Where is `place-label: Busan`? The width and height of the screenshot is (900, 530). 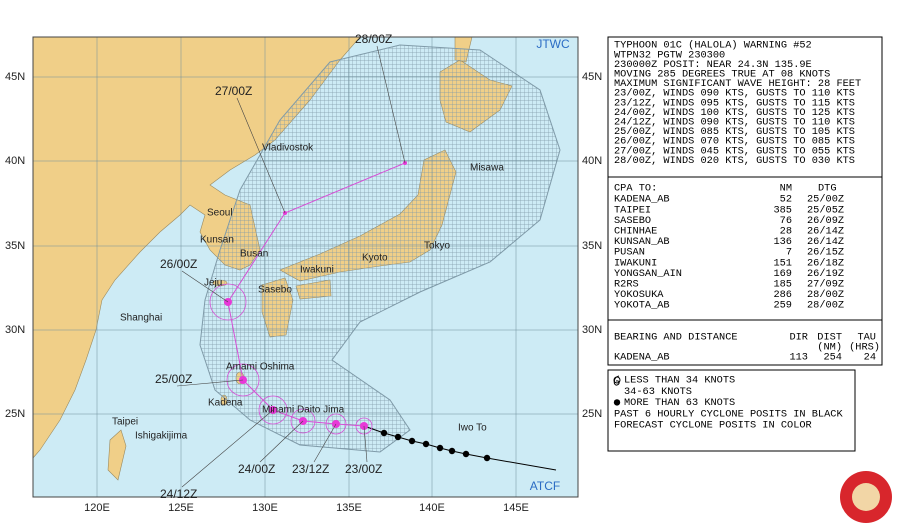
place-label: Busan is located at coordinates (254, 254).